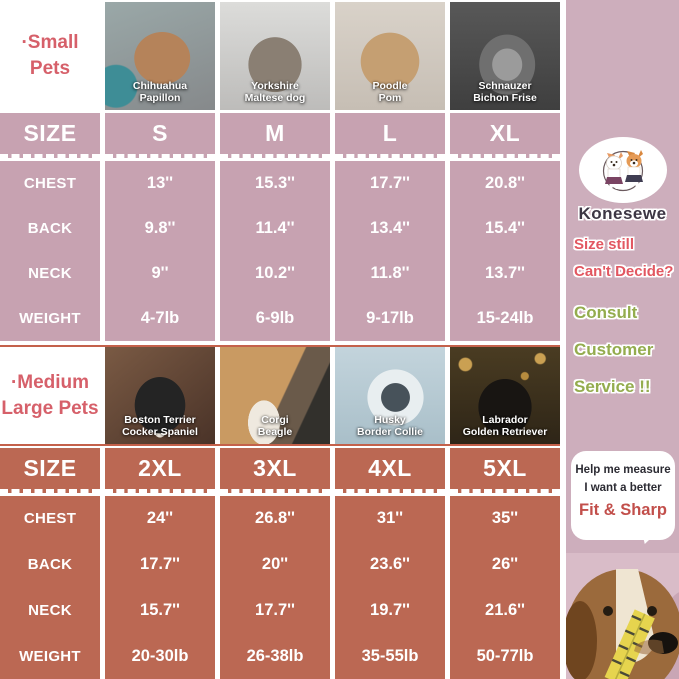 This screenshot has height=679, width=679. I want to click on header-cell-xl: XL, so click(505, 135).